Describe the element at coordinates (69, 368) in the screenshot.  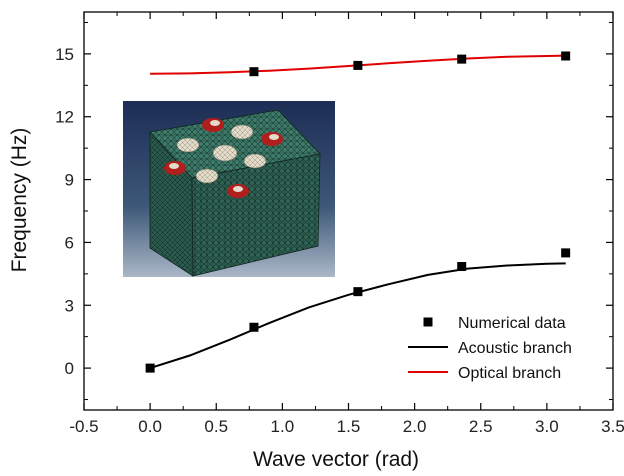
I see `y-tick-label: 0` at that location.